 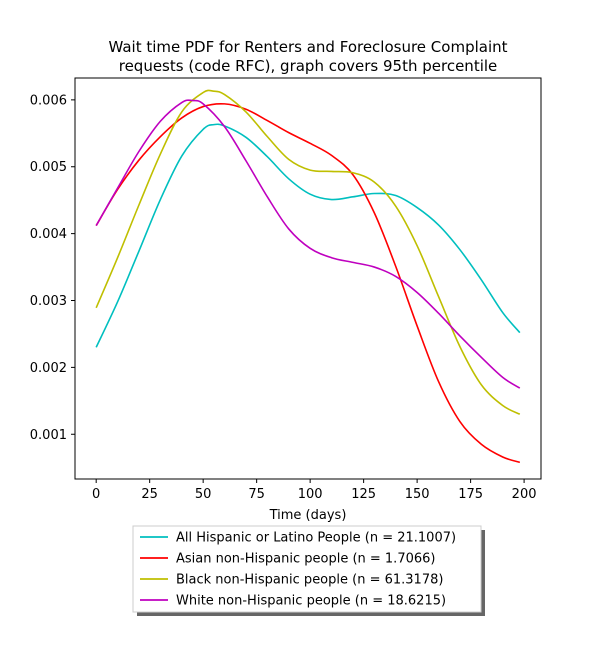 I want to click on y-tick-label: 0.001, so click(x=48, y=435).